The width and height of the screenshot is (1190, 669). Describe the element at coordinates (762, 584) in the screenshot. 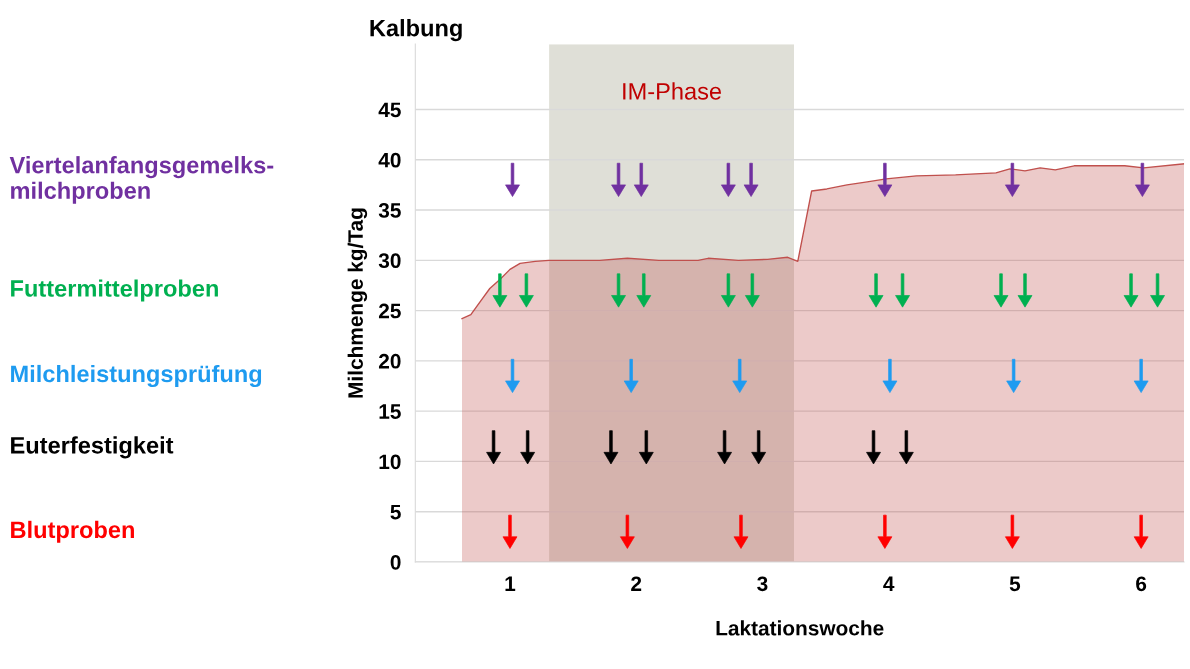

I see `x-tick-label: 3` at that location.